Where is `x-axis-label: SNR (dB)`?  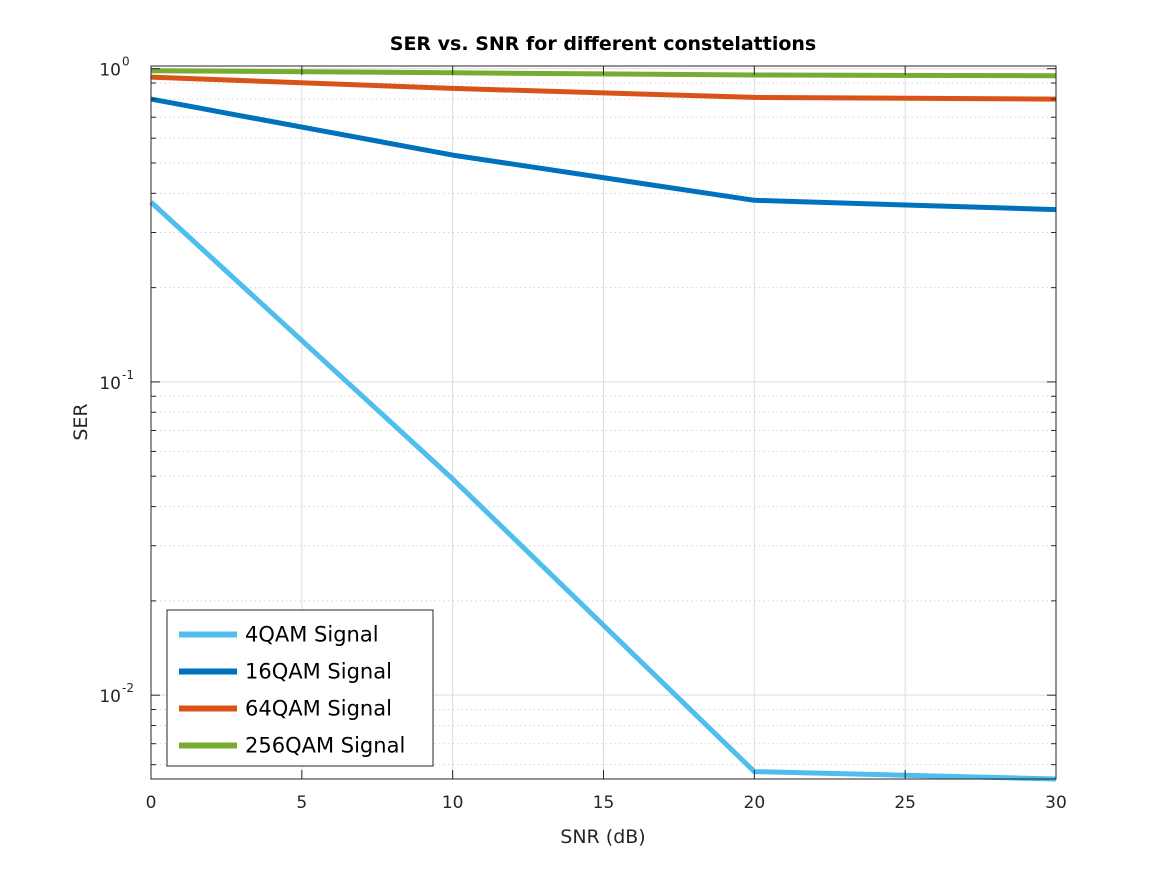
x-axis-label: SNR (dB) is located at coordinates (602, 837).